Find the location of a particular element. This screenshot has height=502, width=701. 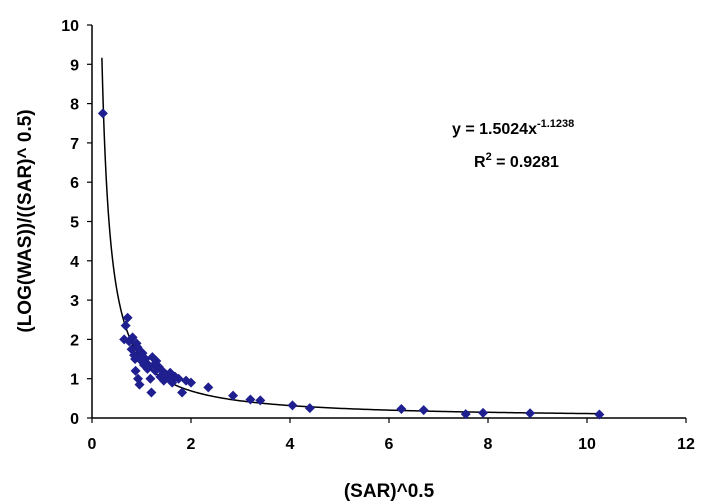

y-ticks: 0 1 2 3 4 5 6 7 8 9 10 is located at coordinates (76, 223).